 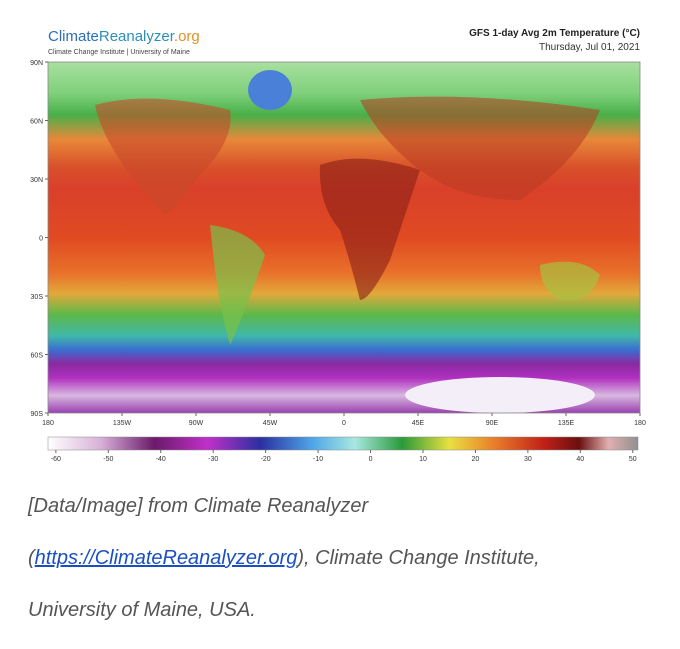 I want to click on colorbar-tick-label: -20, so click(x=266, y=459).